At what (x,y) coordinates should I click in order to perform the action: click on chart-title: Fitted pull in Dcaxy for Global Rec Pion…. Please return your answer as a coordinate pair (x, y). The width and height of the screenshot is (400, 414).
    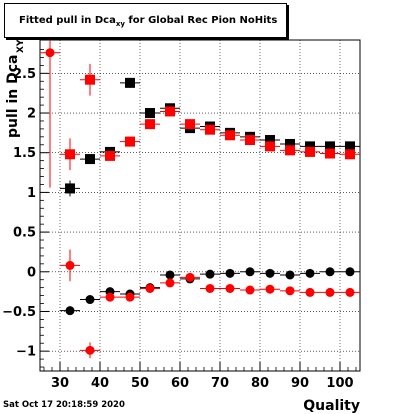
    Looking at the image, I should click on (148, 21).